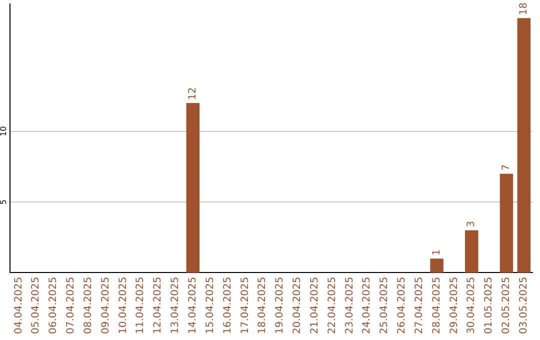 Image resolution: width=540 pixels, height=340 pixels. I want to click on x-tick-label: 07.04.2025, so click(71, 305).